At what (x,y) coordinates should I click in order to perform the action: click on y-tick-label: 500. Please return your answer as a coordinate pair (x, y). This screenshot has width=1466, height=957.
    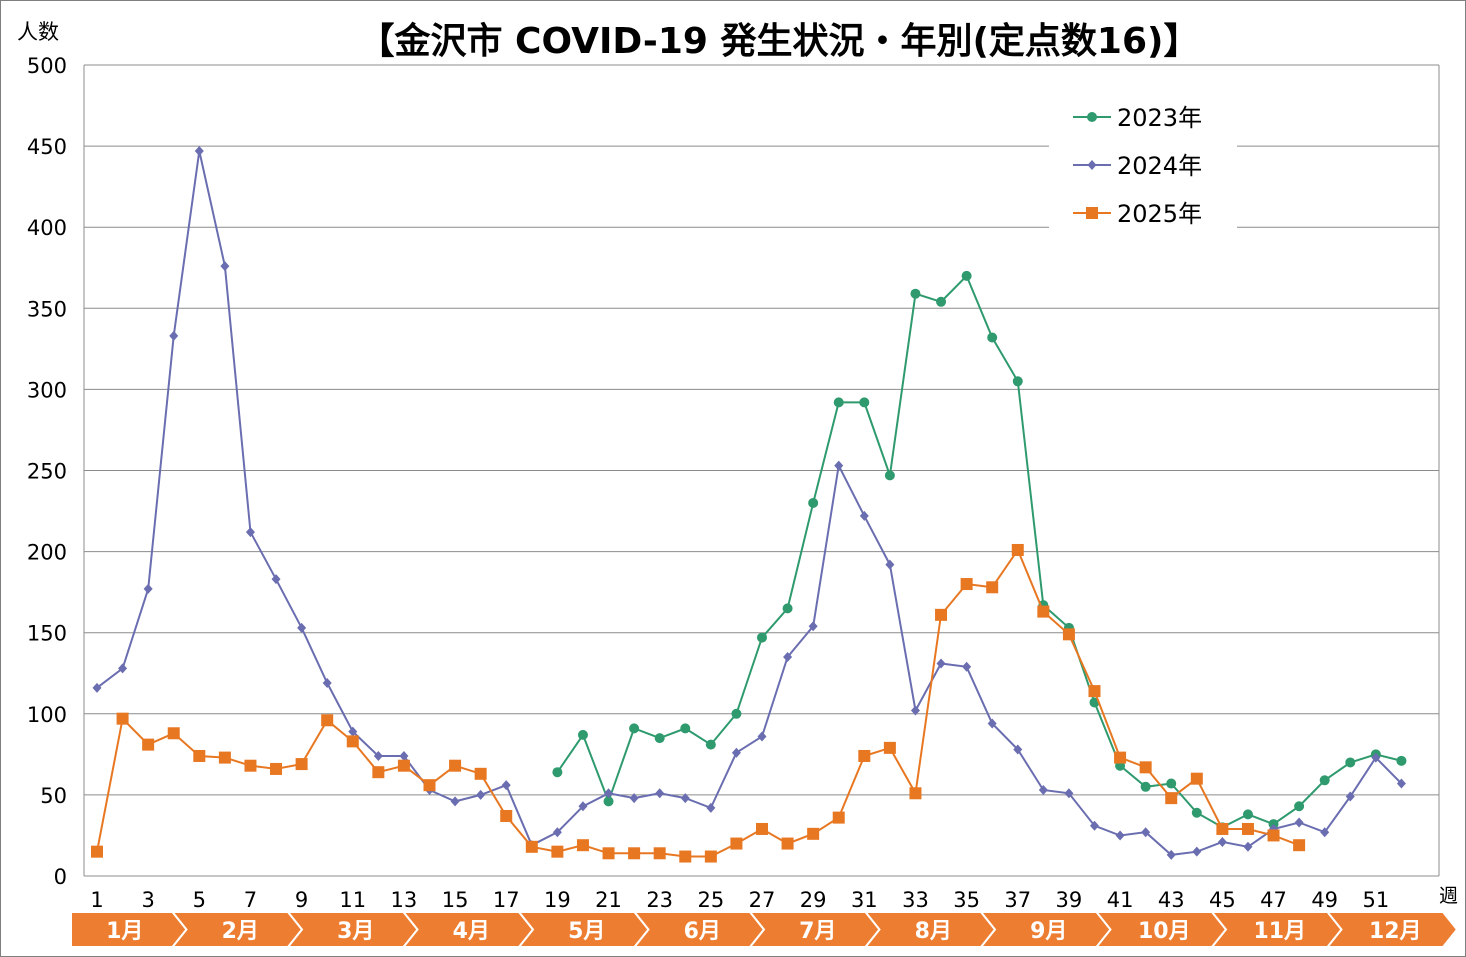
    Looking at the image, I should click on (47, 66).